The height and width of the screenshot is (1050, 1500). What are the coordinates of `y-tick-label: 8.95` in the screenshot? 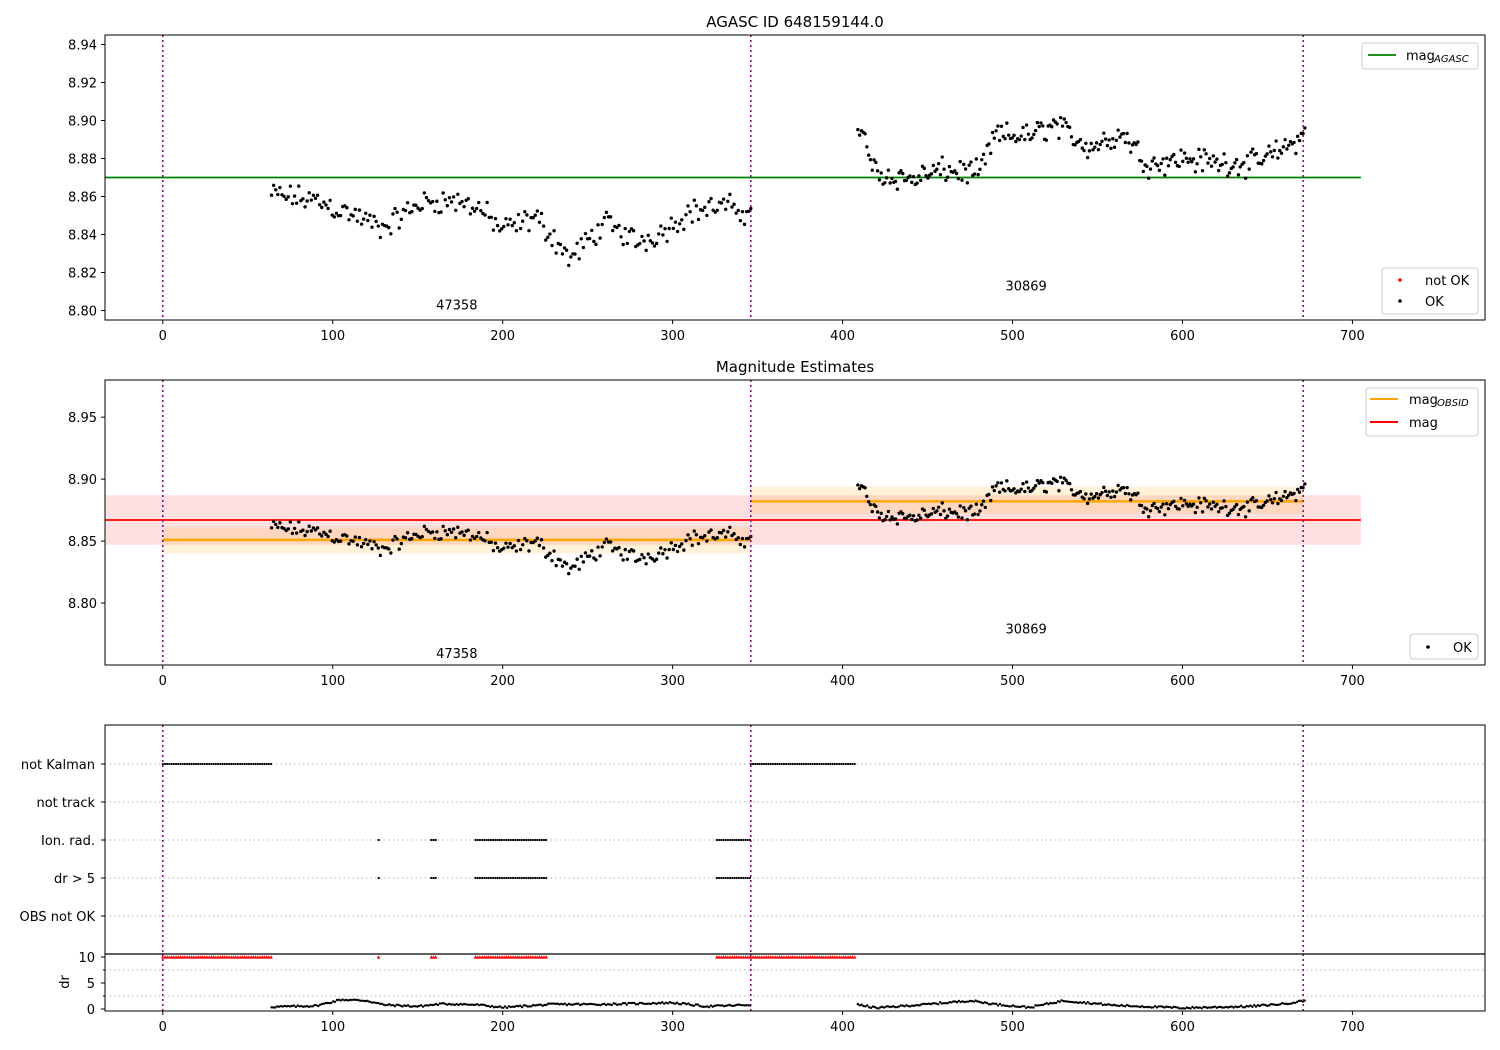 It's located at (82, 418).